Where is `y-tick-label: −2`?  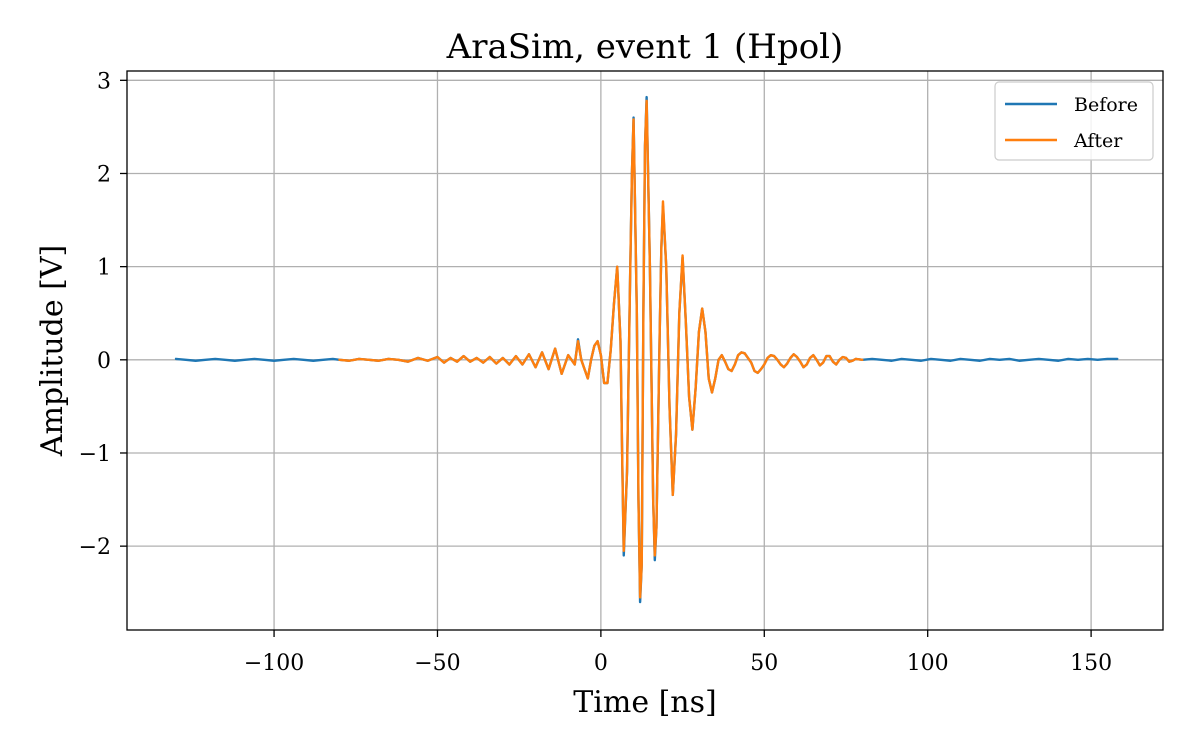
y-tick-label: −2 is located at coordinates (95, 547).